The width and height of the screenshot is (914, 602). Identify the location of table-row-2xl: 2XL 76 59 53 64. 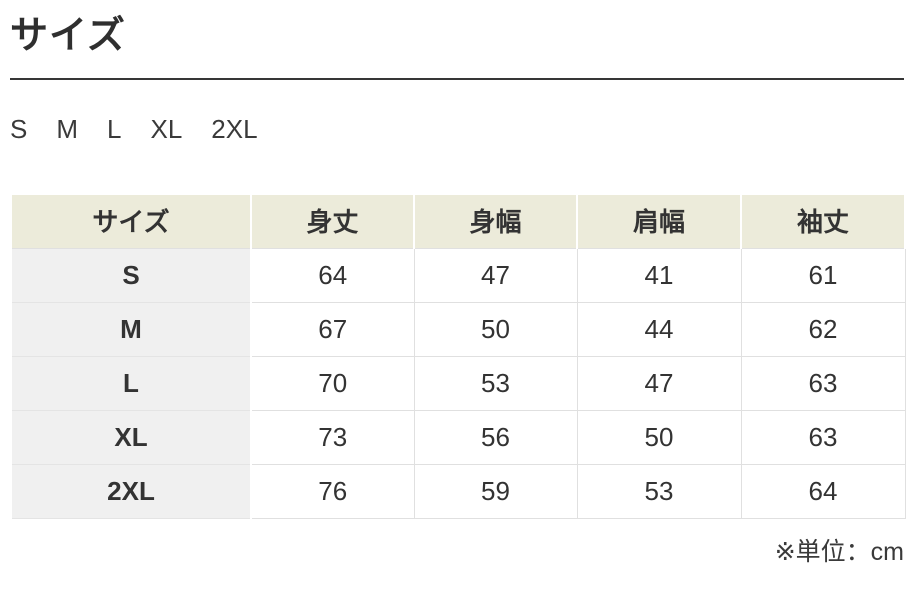
(458, 491).